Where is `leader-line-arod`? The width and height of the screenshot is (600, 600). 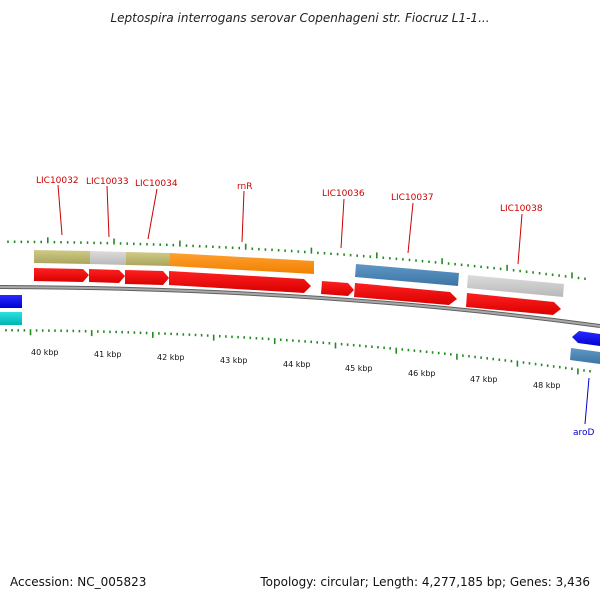 leader-line-arod is located at coordinates (587, 401).